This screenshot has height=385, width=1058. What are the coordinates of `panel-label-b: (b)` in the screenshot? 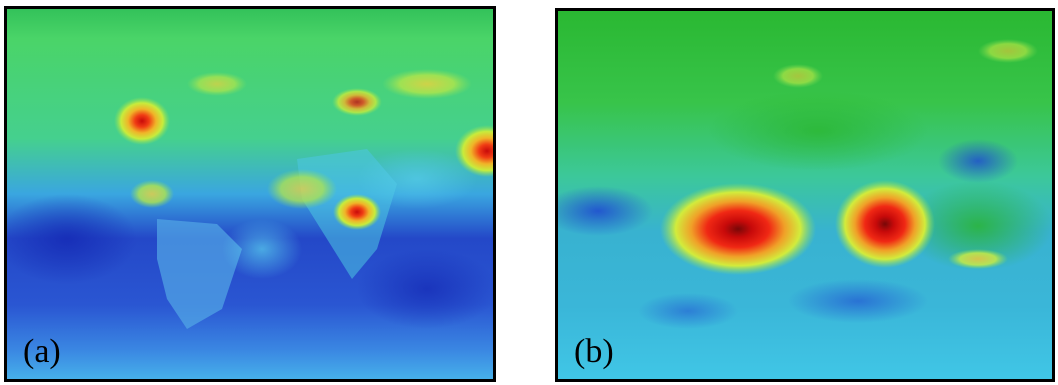 It's located at (594, 351).